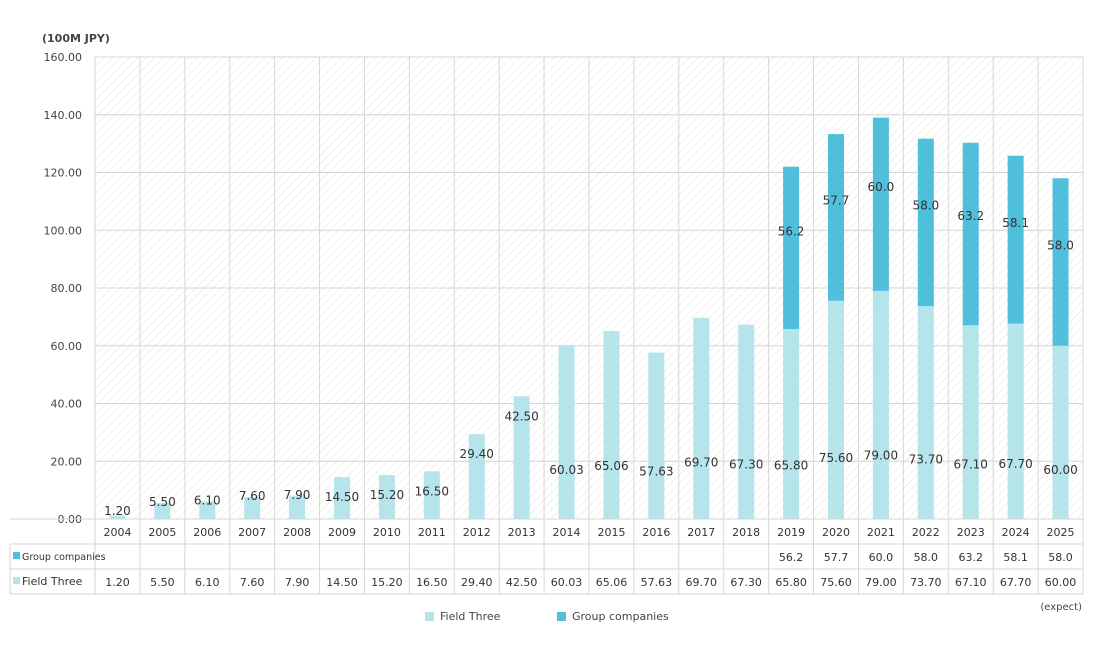 The height and width of the screenshot is (671, 1100). I want to click on table-cell: 16.50, so click(432, 582).